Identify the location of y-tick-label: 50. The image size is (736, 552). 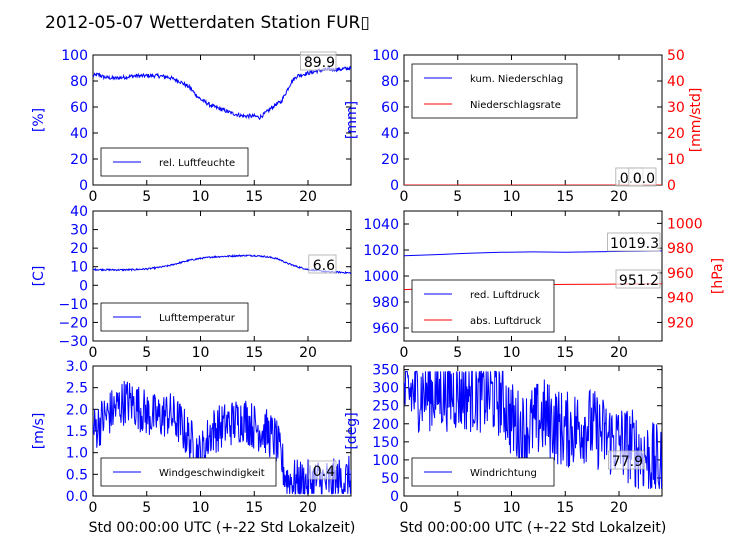
(390, 479).